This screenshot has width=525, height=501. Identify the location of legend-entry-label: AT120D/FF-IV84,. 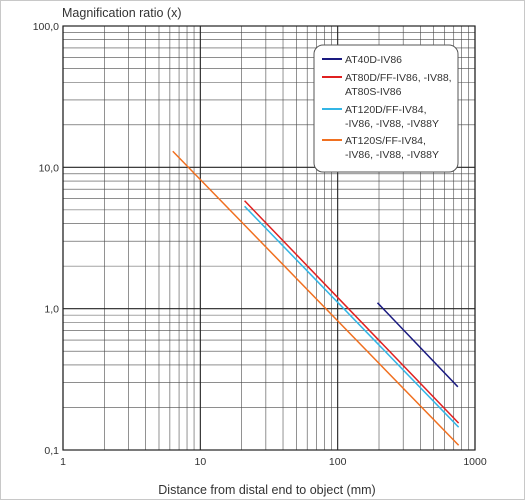
(386, 110).